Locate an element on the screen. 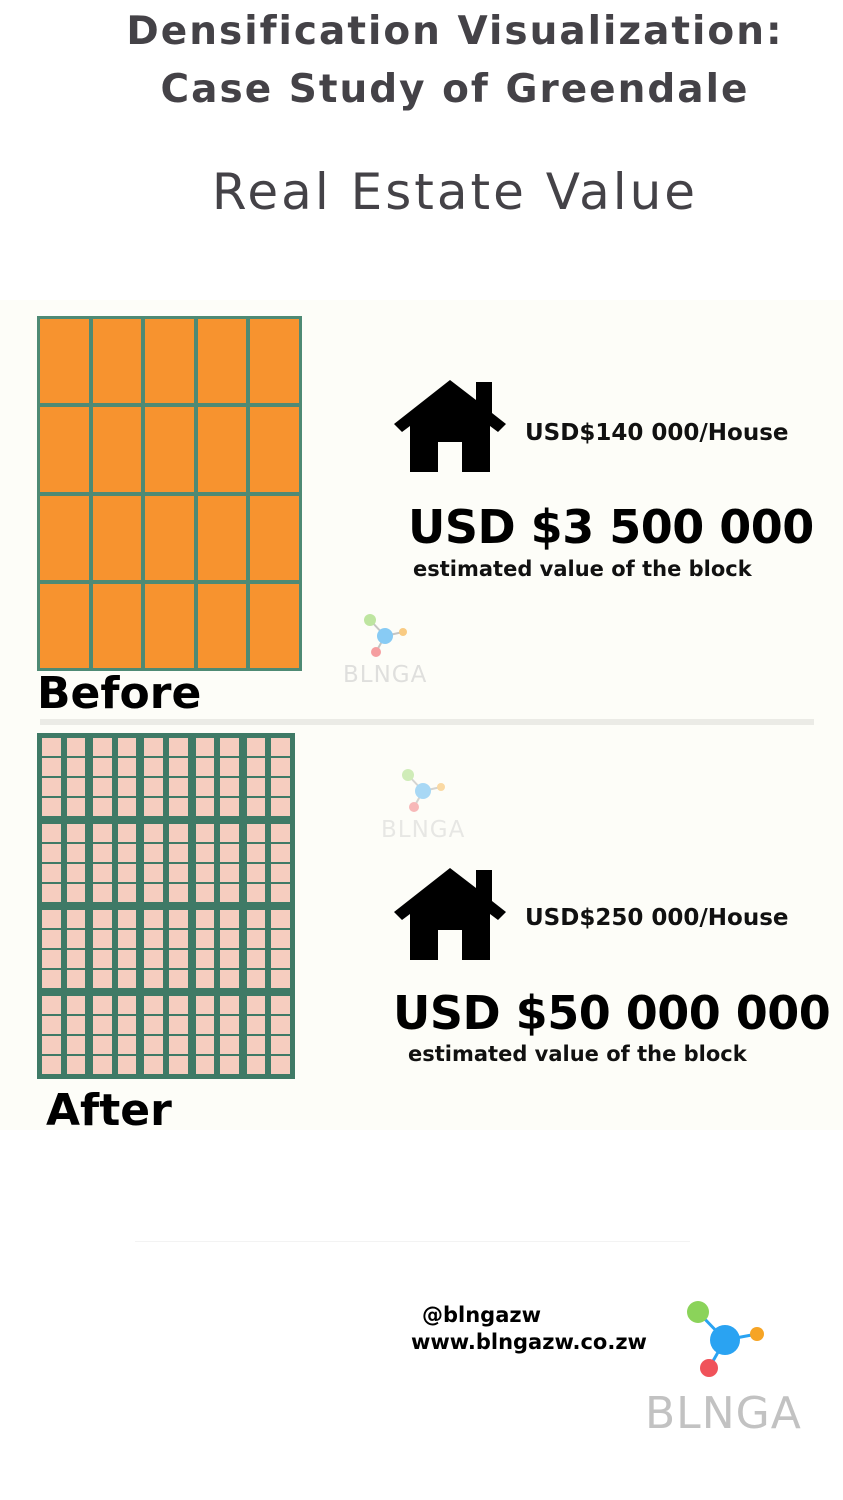  before-value-note: estimated value of the block is located at coordinates (582, 569).